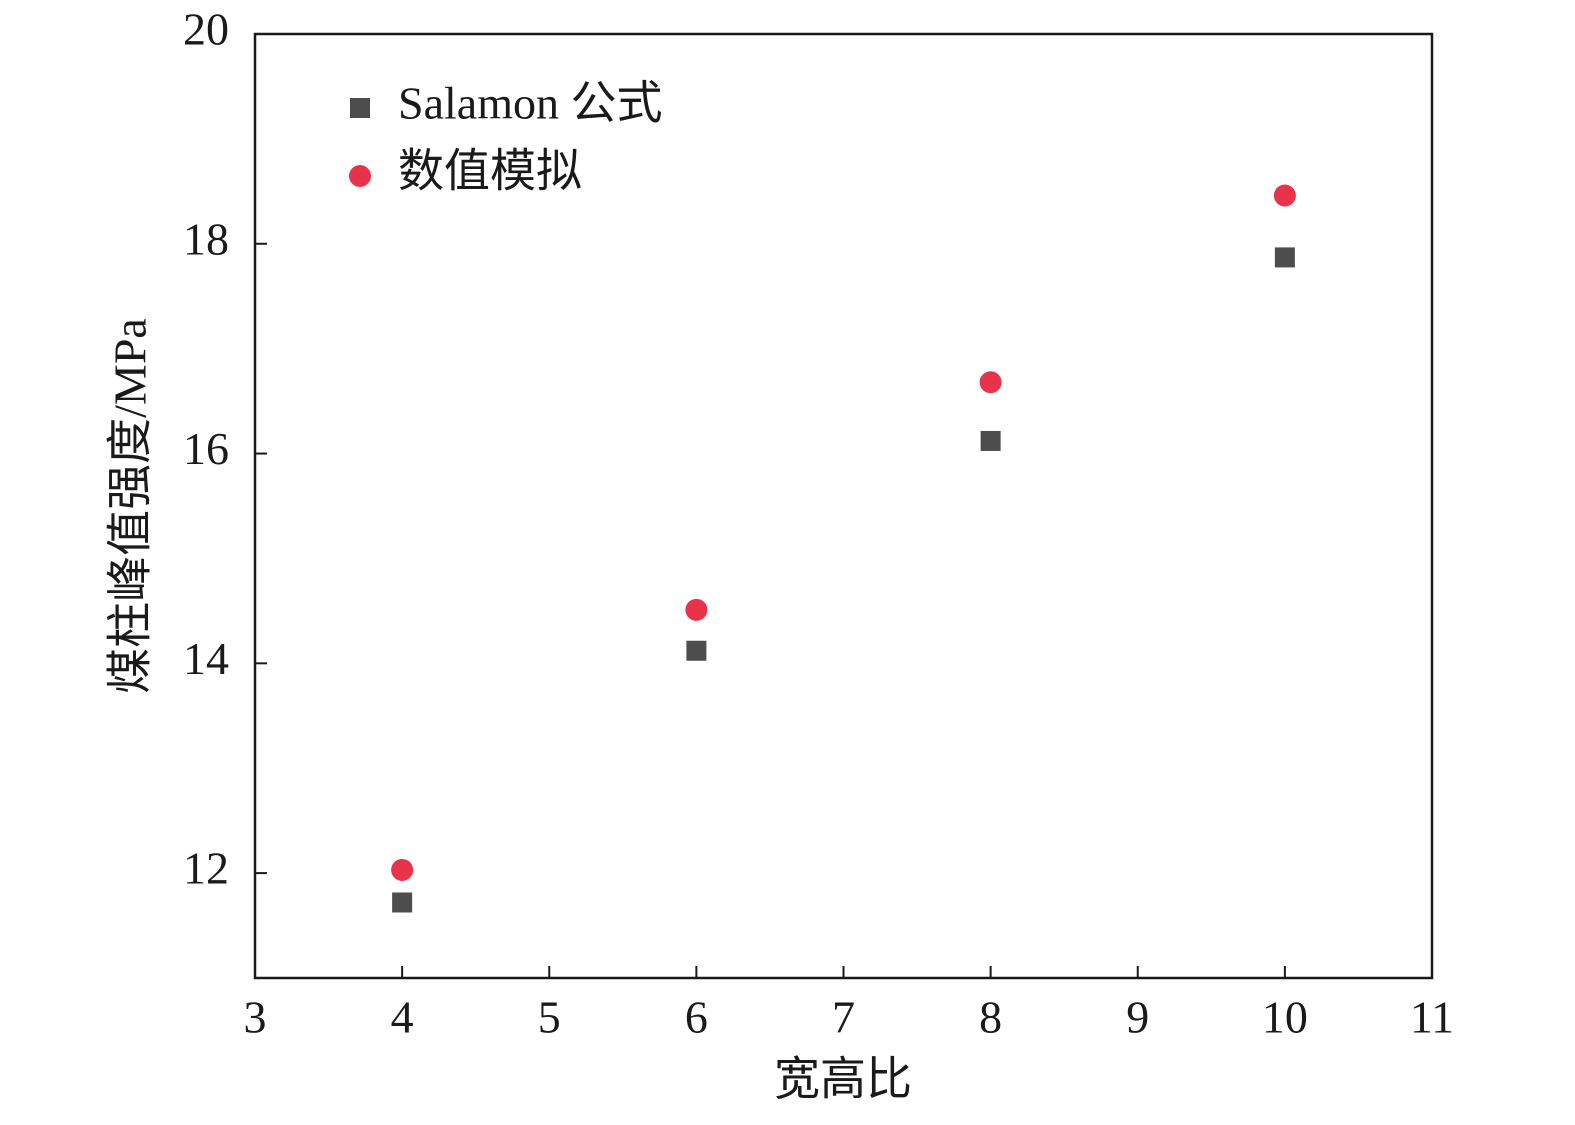  I want to click on x-tick-label: 11, so click(1432, 1017).